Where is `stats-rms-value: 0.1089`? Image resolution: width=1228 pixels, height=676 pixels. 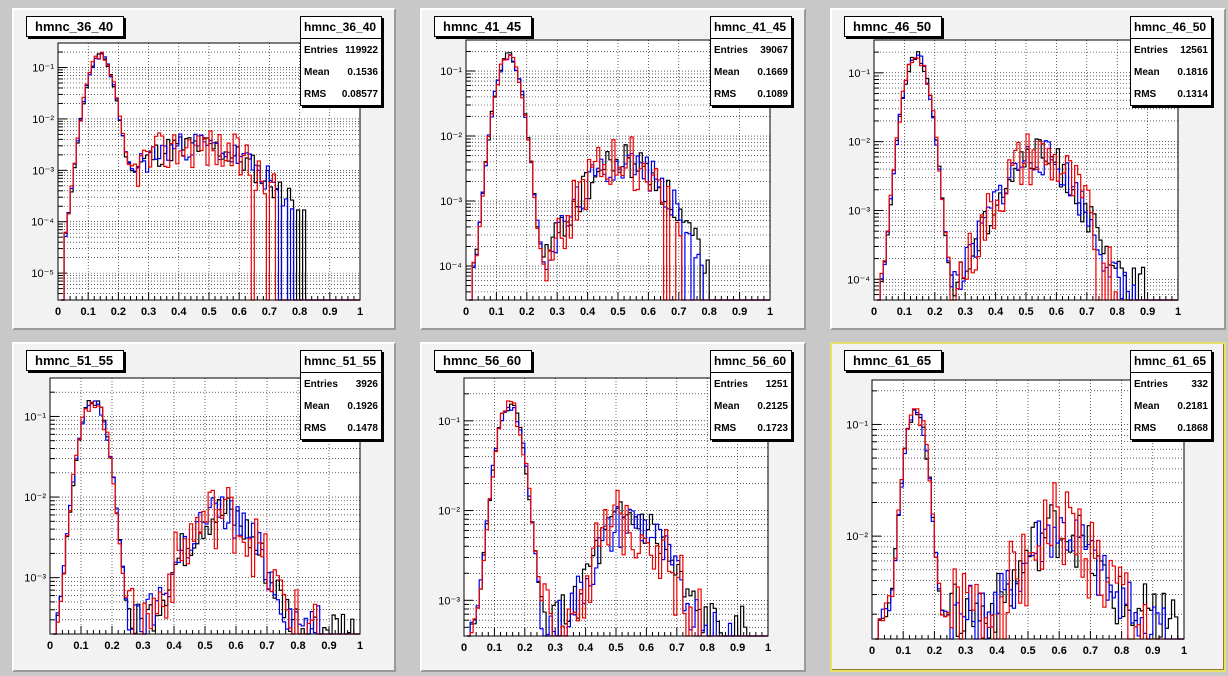 stats-rms-value: 0.1089 is located at coordinates (772, 94).